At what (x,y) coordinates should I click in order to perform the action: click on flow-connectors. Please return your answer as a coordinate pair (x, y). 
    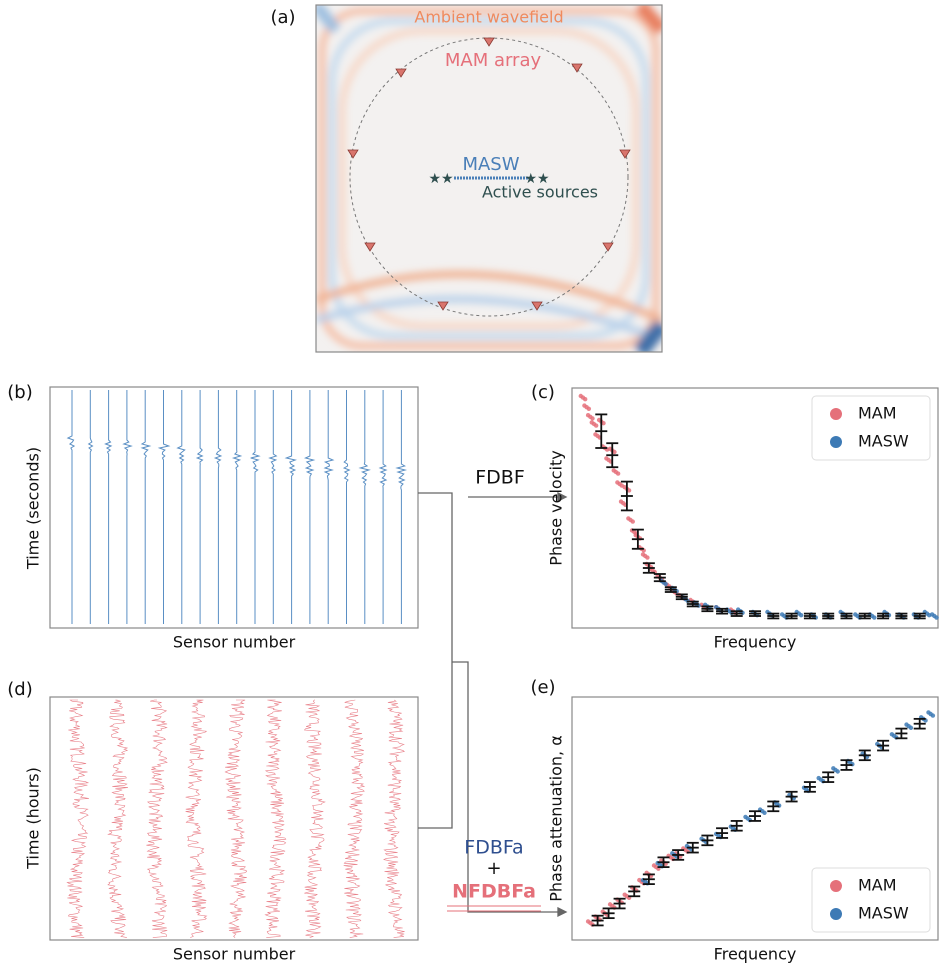
    Looking at the image, I should click on (493, 704).